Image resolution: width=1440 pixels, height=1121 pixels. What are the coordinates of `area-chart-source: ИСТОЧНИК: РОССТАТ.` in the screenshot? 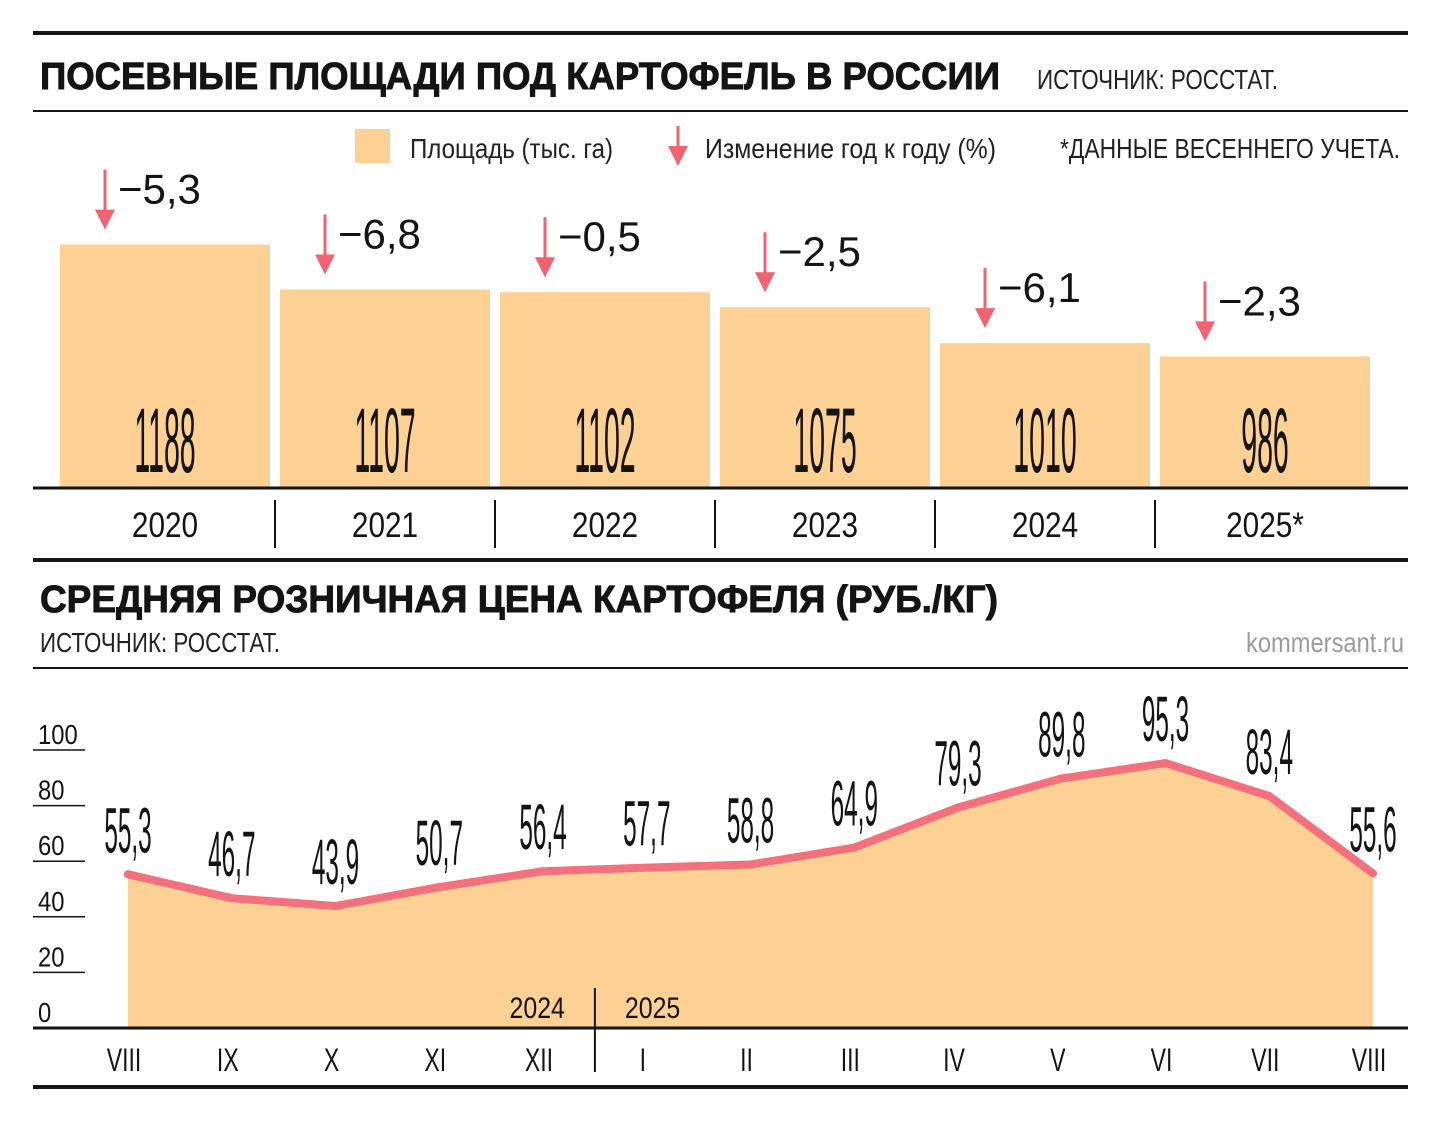 It's located at (1157, 79).